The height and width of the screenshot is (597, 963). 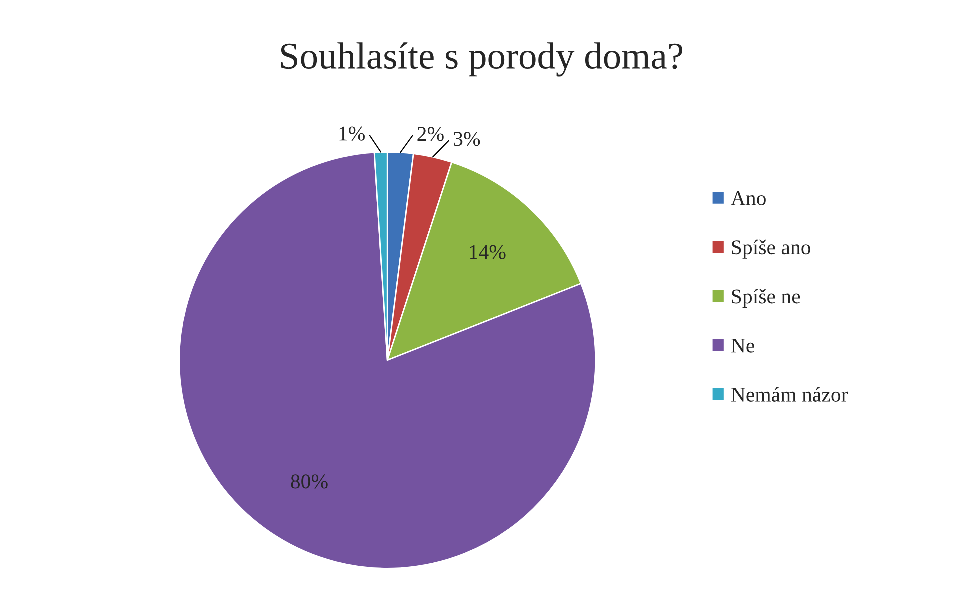 I want to click on data-label: 3%, so click(x=467, y=139).